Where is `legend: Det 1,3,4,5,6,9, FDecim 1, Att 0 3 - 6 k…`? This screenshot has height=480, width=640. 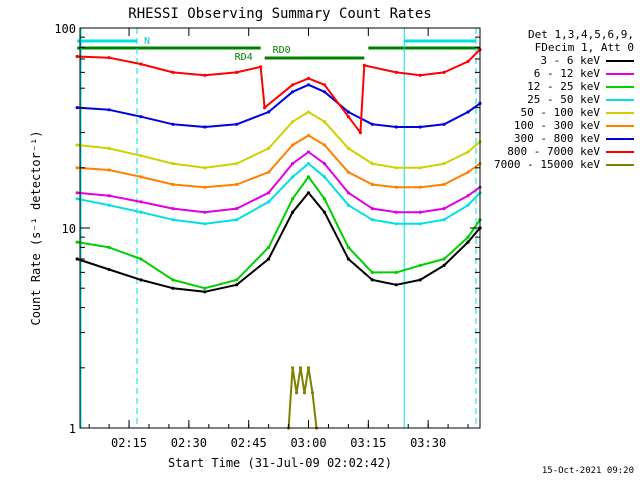
legend: Det 1,3,4,5,6,9, FDecim 1, Att 0 3 - 6 k… is located at coordinates (559, 99).